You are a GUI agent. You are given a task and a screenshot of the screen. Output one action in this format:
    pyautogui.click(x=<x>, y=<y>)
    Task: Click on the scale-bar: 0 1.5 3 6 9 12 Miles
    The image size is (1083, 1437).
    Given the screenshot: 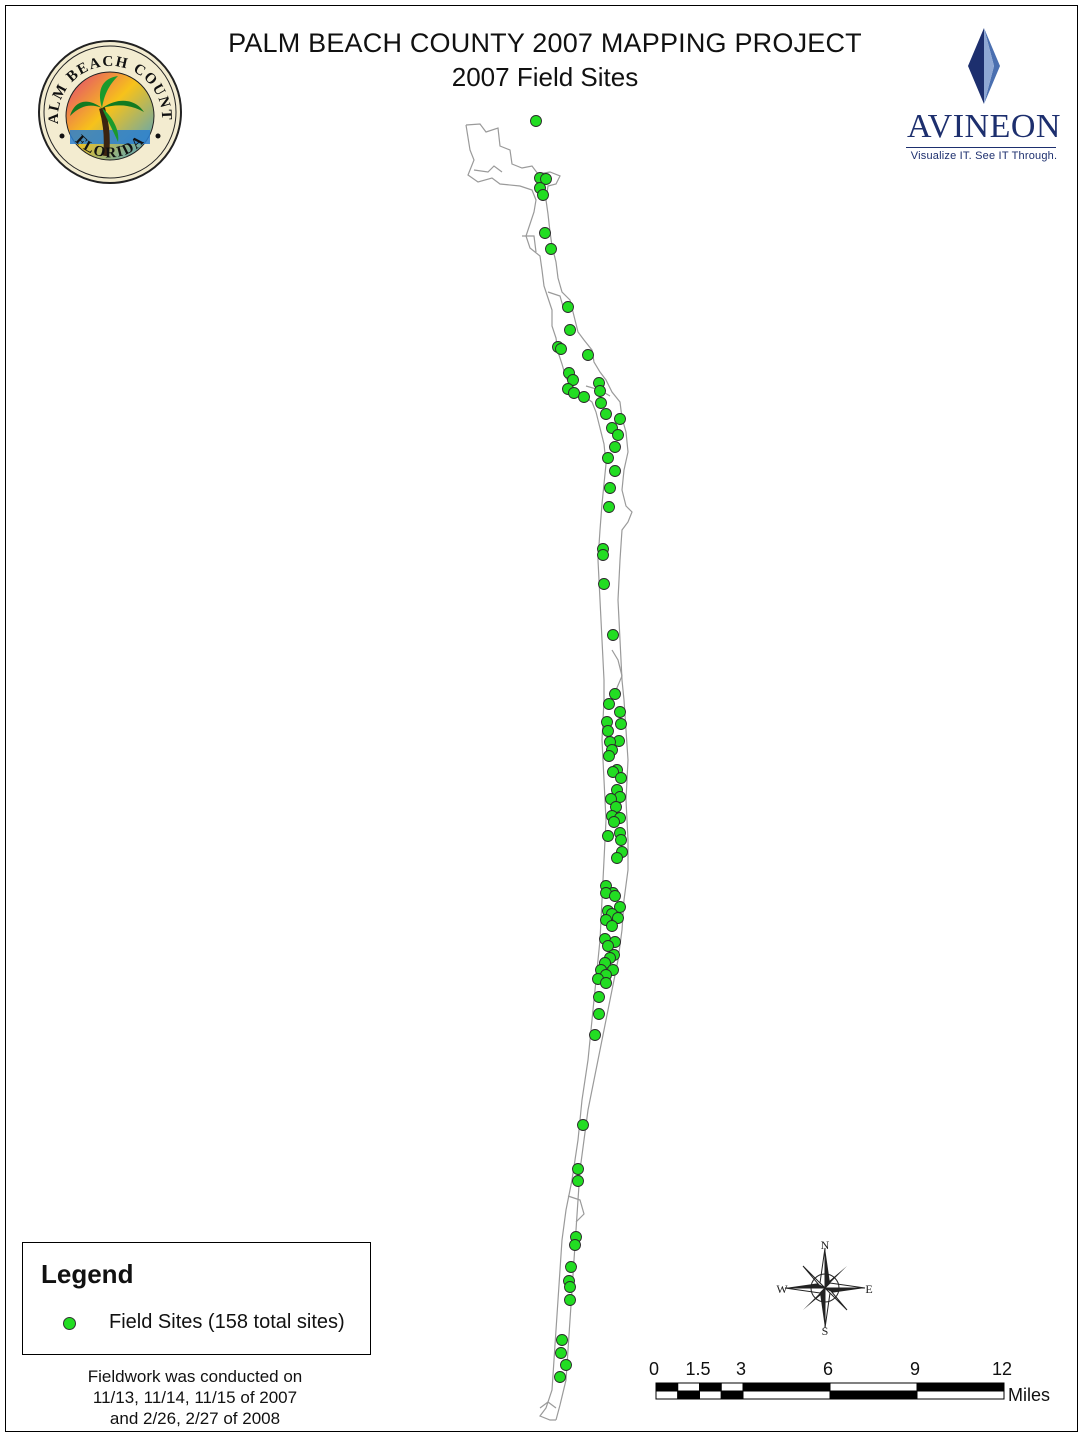 What is the action you would take?
    pyautogui.click(x=855, y=1385)
    